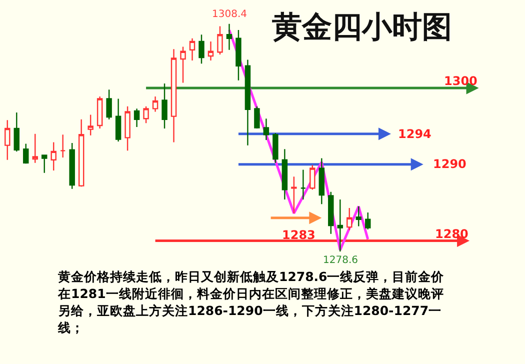 The height and width of the screenshot is (364, 525). I want to click on ref-line-label: 1283, so click(299, 235).